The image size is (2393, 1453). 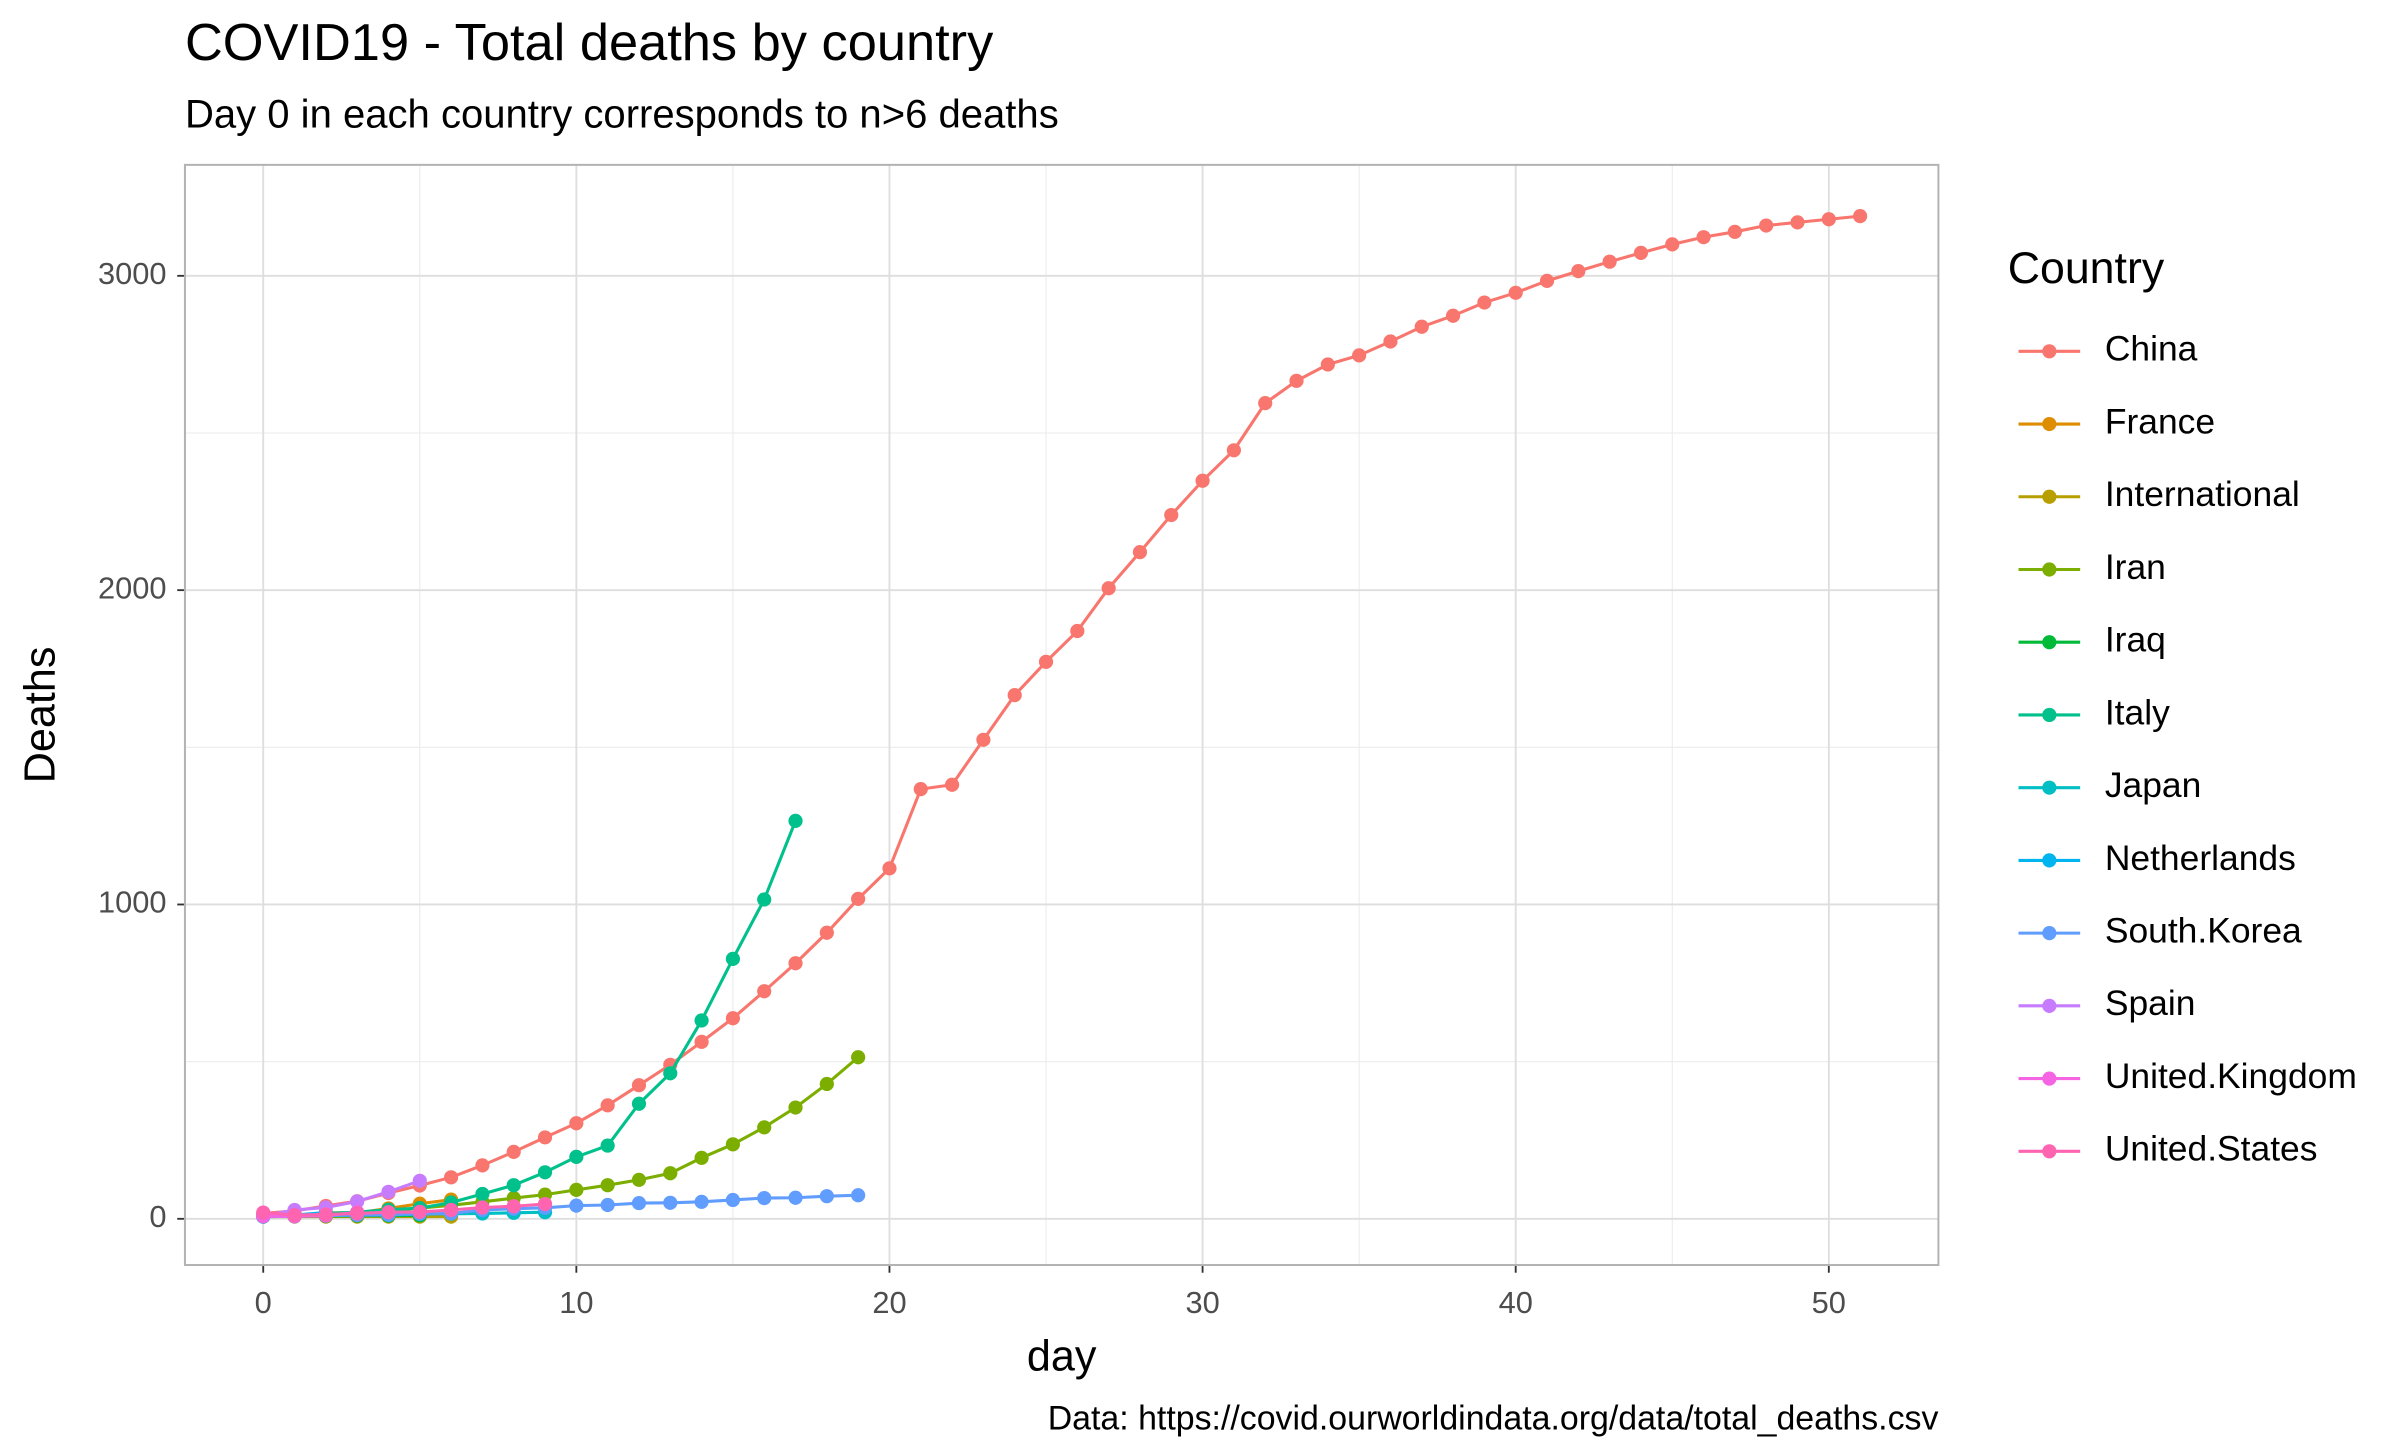 I want to click on y-axis-label: Deaths, so click(x=41, y=715).